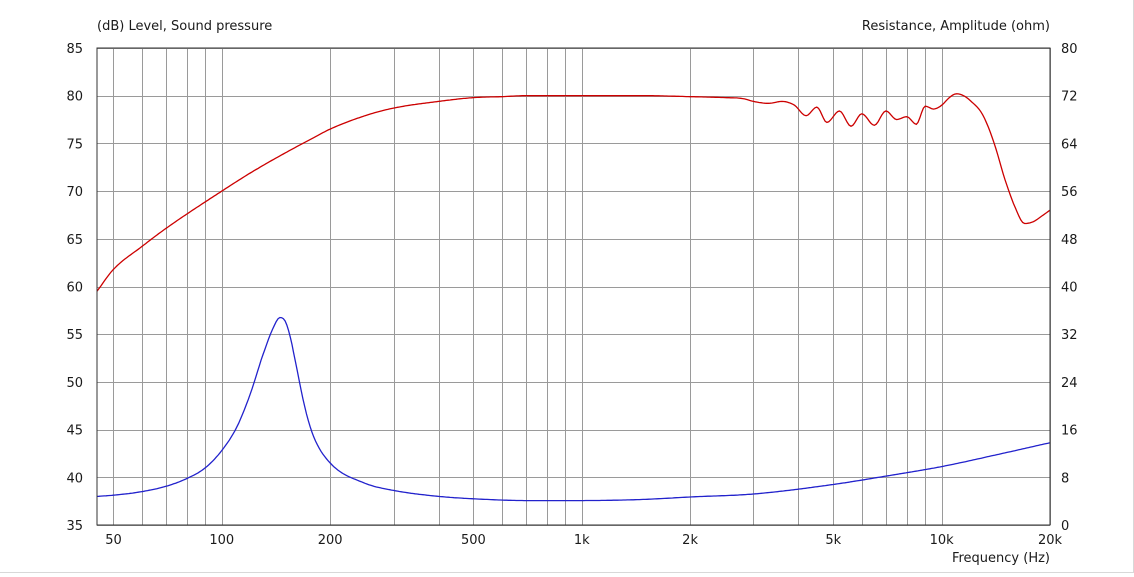 The height and width of the screenshot is (577, 1134). What do you see at coordinates (74, 97) in the screenshot?
I see `y-left-tick-label: 80` at bounding box center [74, 97].